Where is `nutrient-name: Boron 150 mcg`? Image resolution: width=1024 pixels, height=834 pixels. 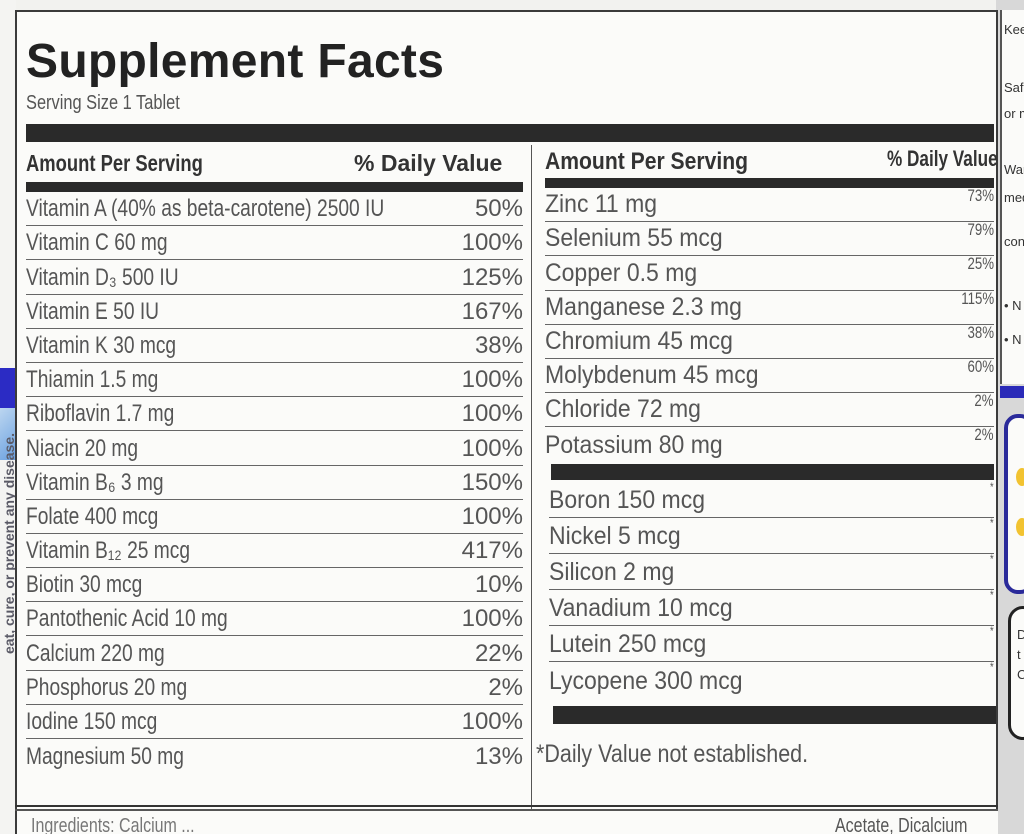
nutrient-name: Boron 150 mcg is located at coordinates (627, 500).